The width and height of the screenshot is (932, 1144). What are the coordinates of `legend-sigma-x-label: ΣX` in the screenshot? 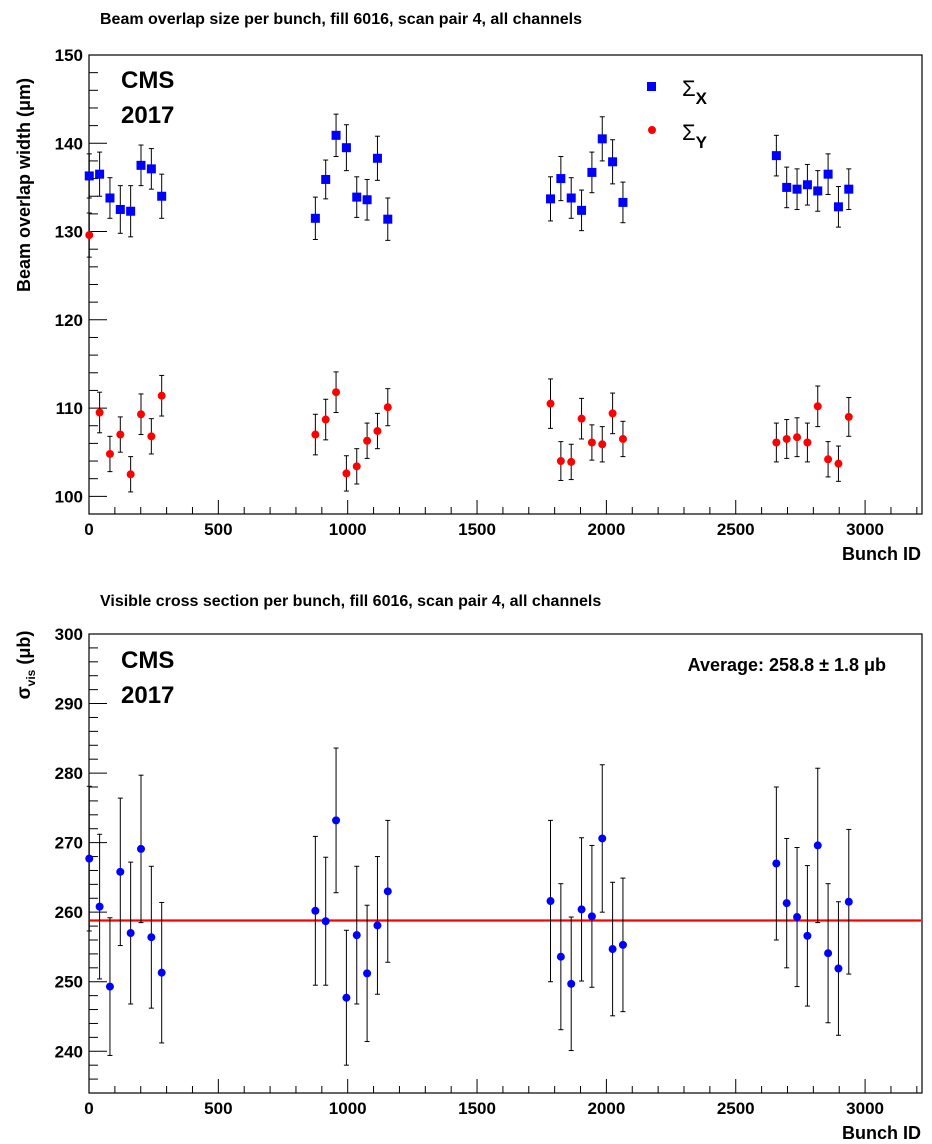 It's located at (695, 92).